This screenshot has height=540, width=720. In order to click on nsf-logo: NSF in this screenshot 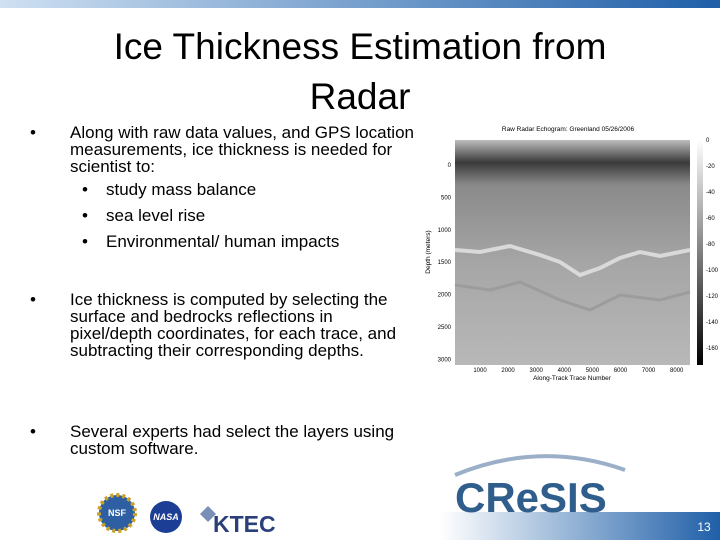, I will do `click(117, 513)`.